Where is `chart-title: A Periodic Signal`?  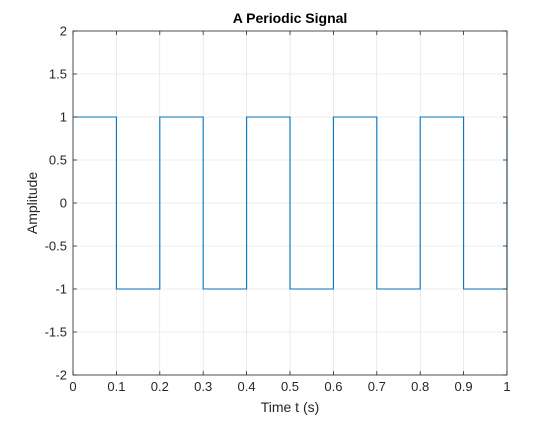
chart-title: A Periodic Signal is located at coordinates (290, 18).